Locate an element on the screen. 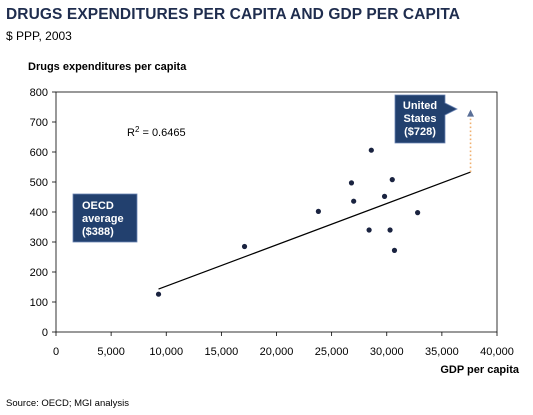 Image resolution: width=533 pixels, height=415 pixels. y-tick-label: 200 is located at coordinates (39, 273).